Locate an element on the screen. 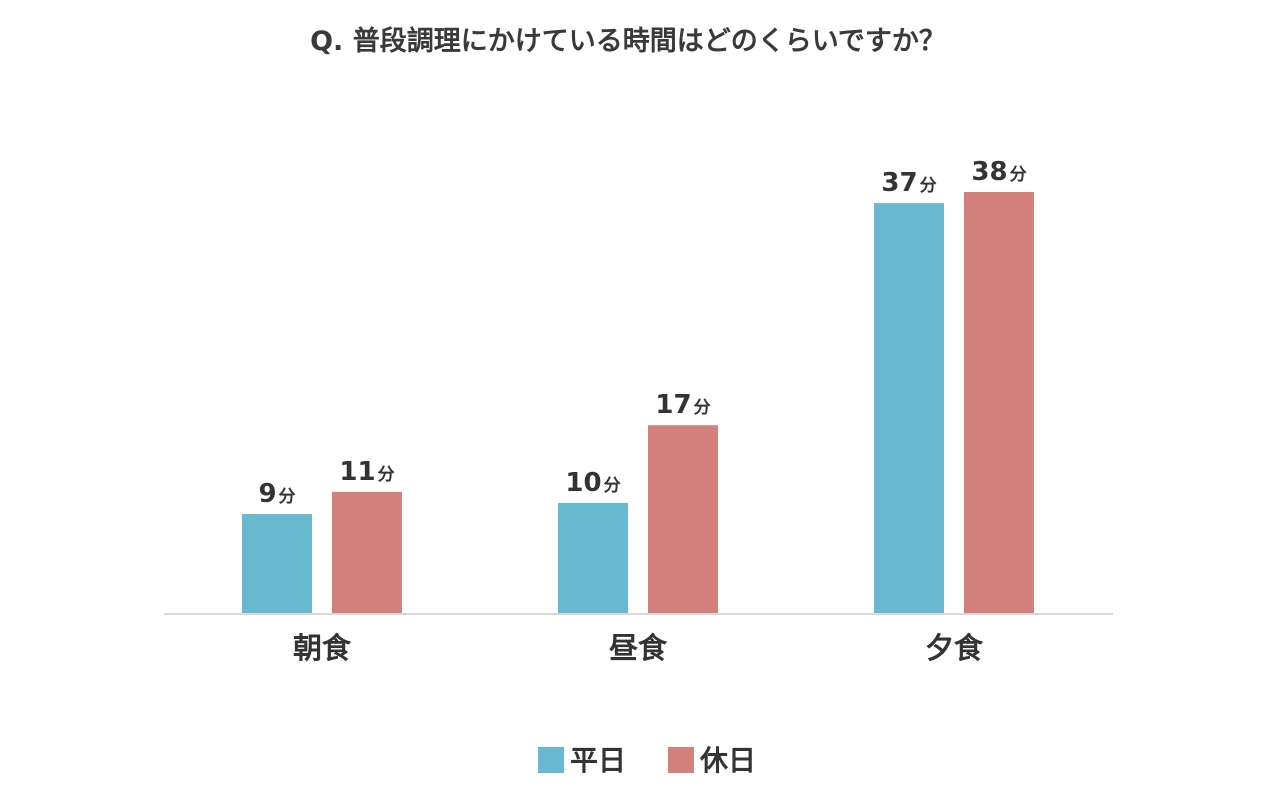 The image size is (1280, 804). category-label-朝食: 朝食 is located at coordinates (322, 648).